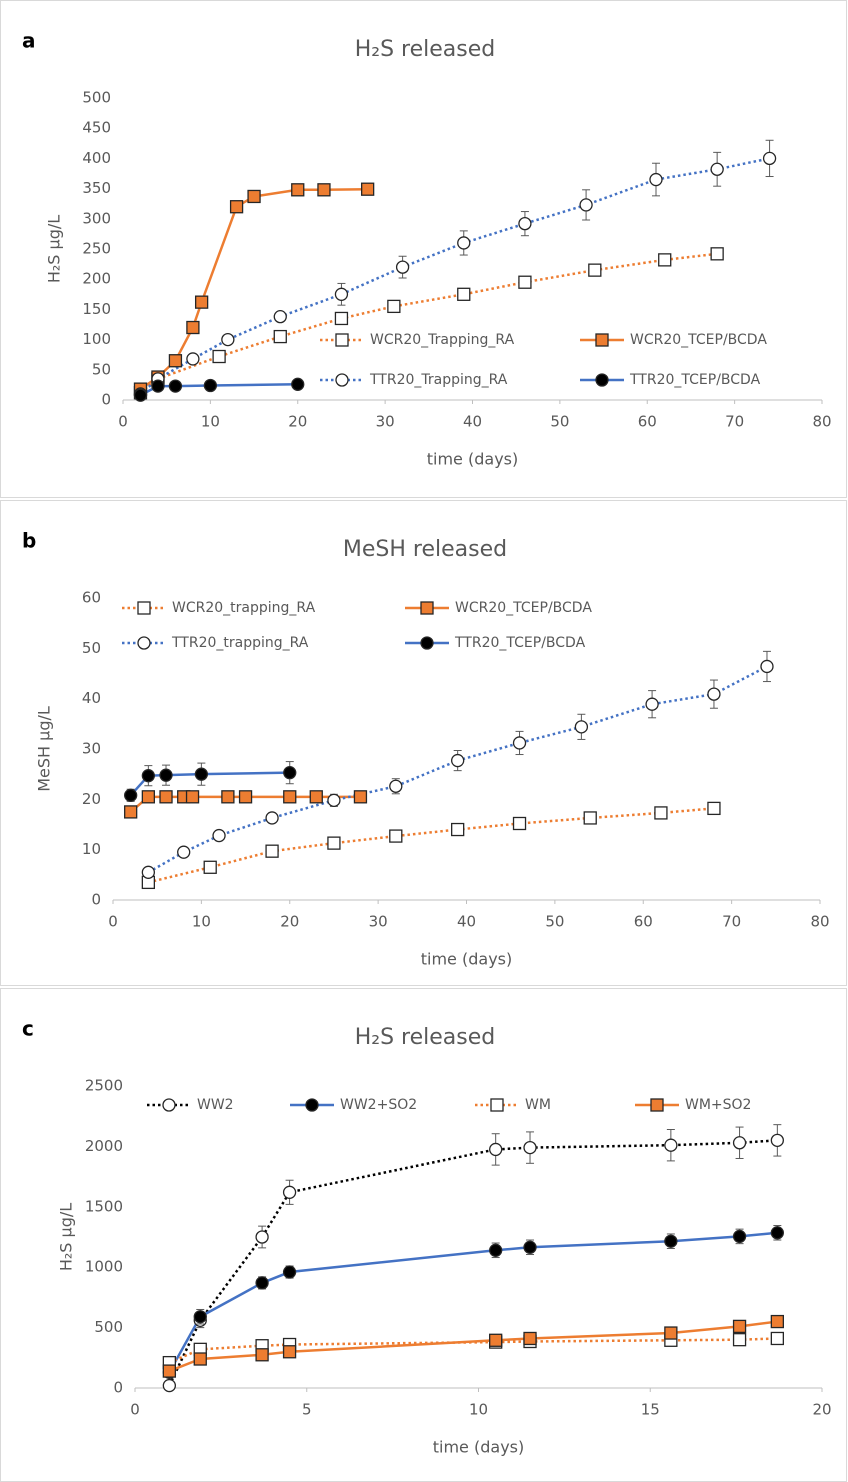  What do you see at coordinates (821, 422) in the screenshot?
I see `x-tick-label: 80` at bounding box center [821, 422].